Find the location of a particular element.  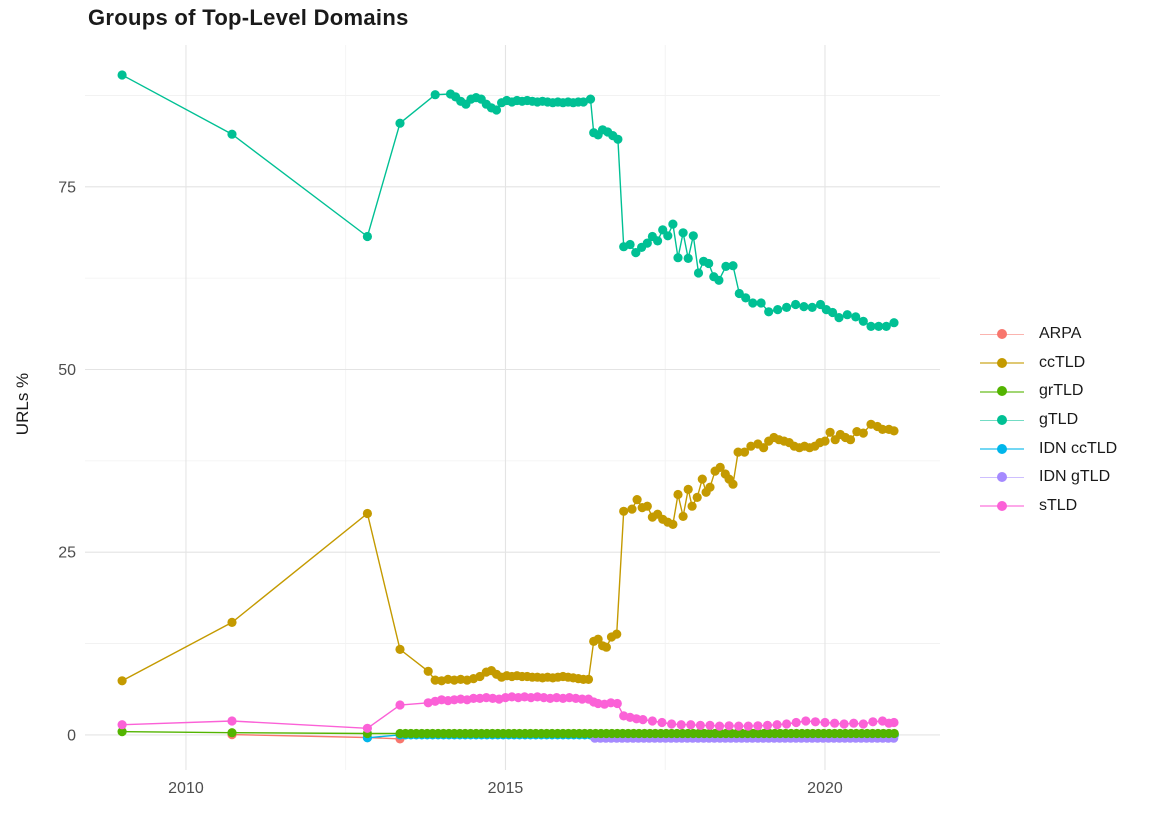

x-axis-tick-label: 2015 is located at coordinates (506, 788).